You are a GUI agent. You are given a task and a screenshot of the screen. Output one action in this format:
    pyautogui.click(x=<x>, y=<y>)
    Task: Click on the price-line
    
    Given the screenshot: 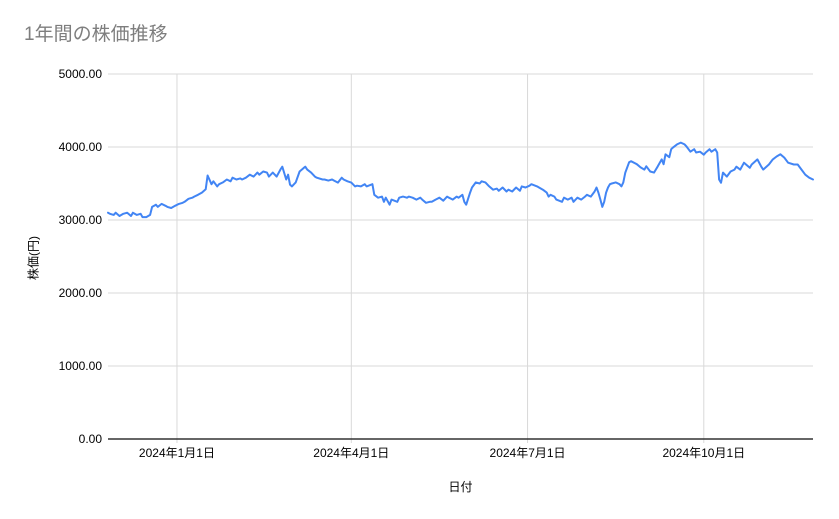 What is the action you would take?
    pyautogui.click(x=460, y=180)
    